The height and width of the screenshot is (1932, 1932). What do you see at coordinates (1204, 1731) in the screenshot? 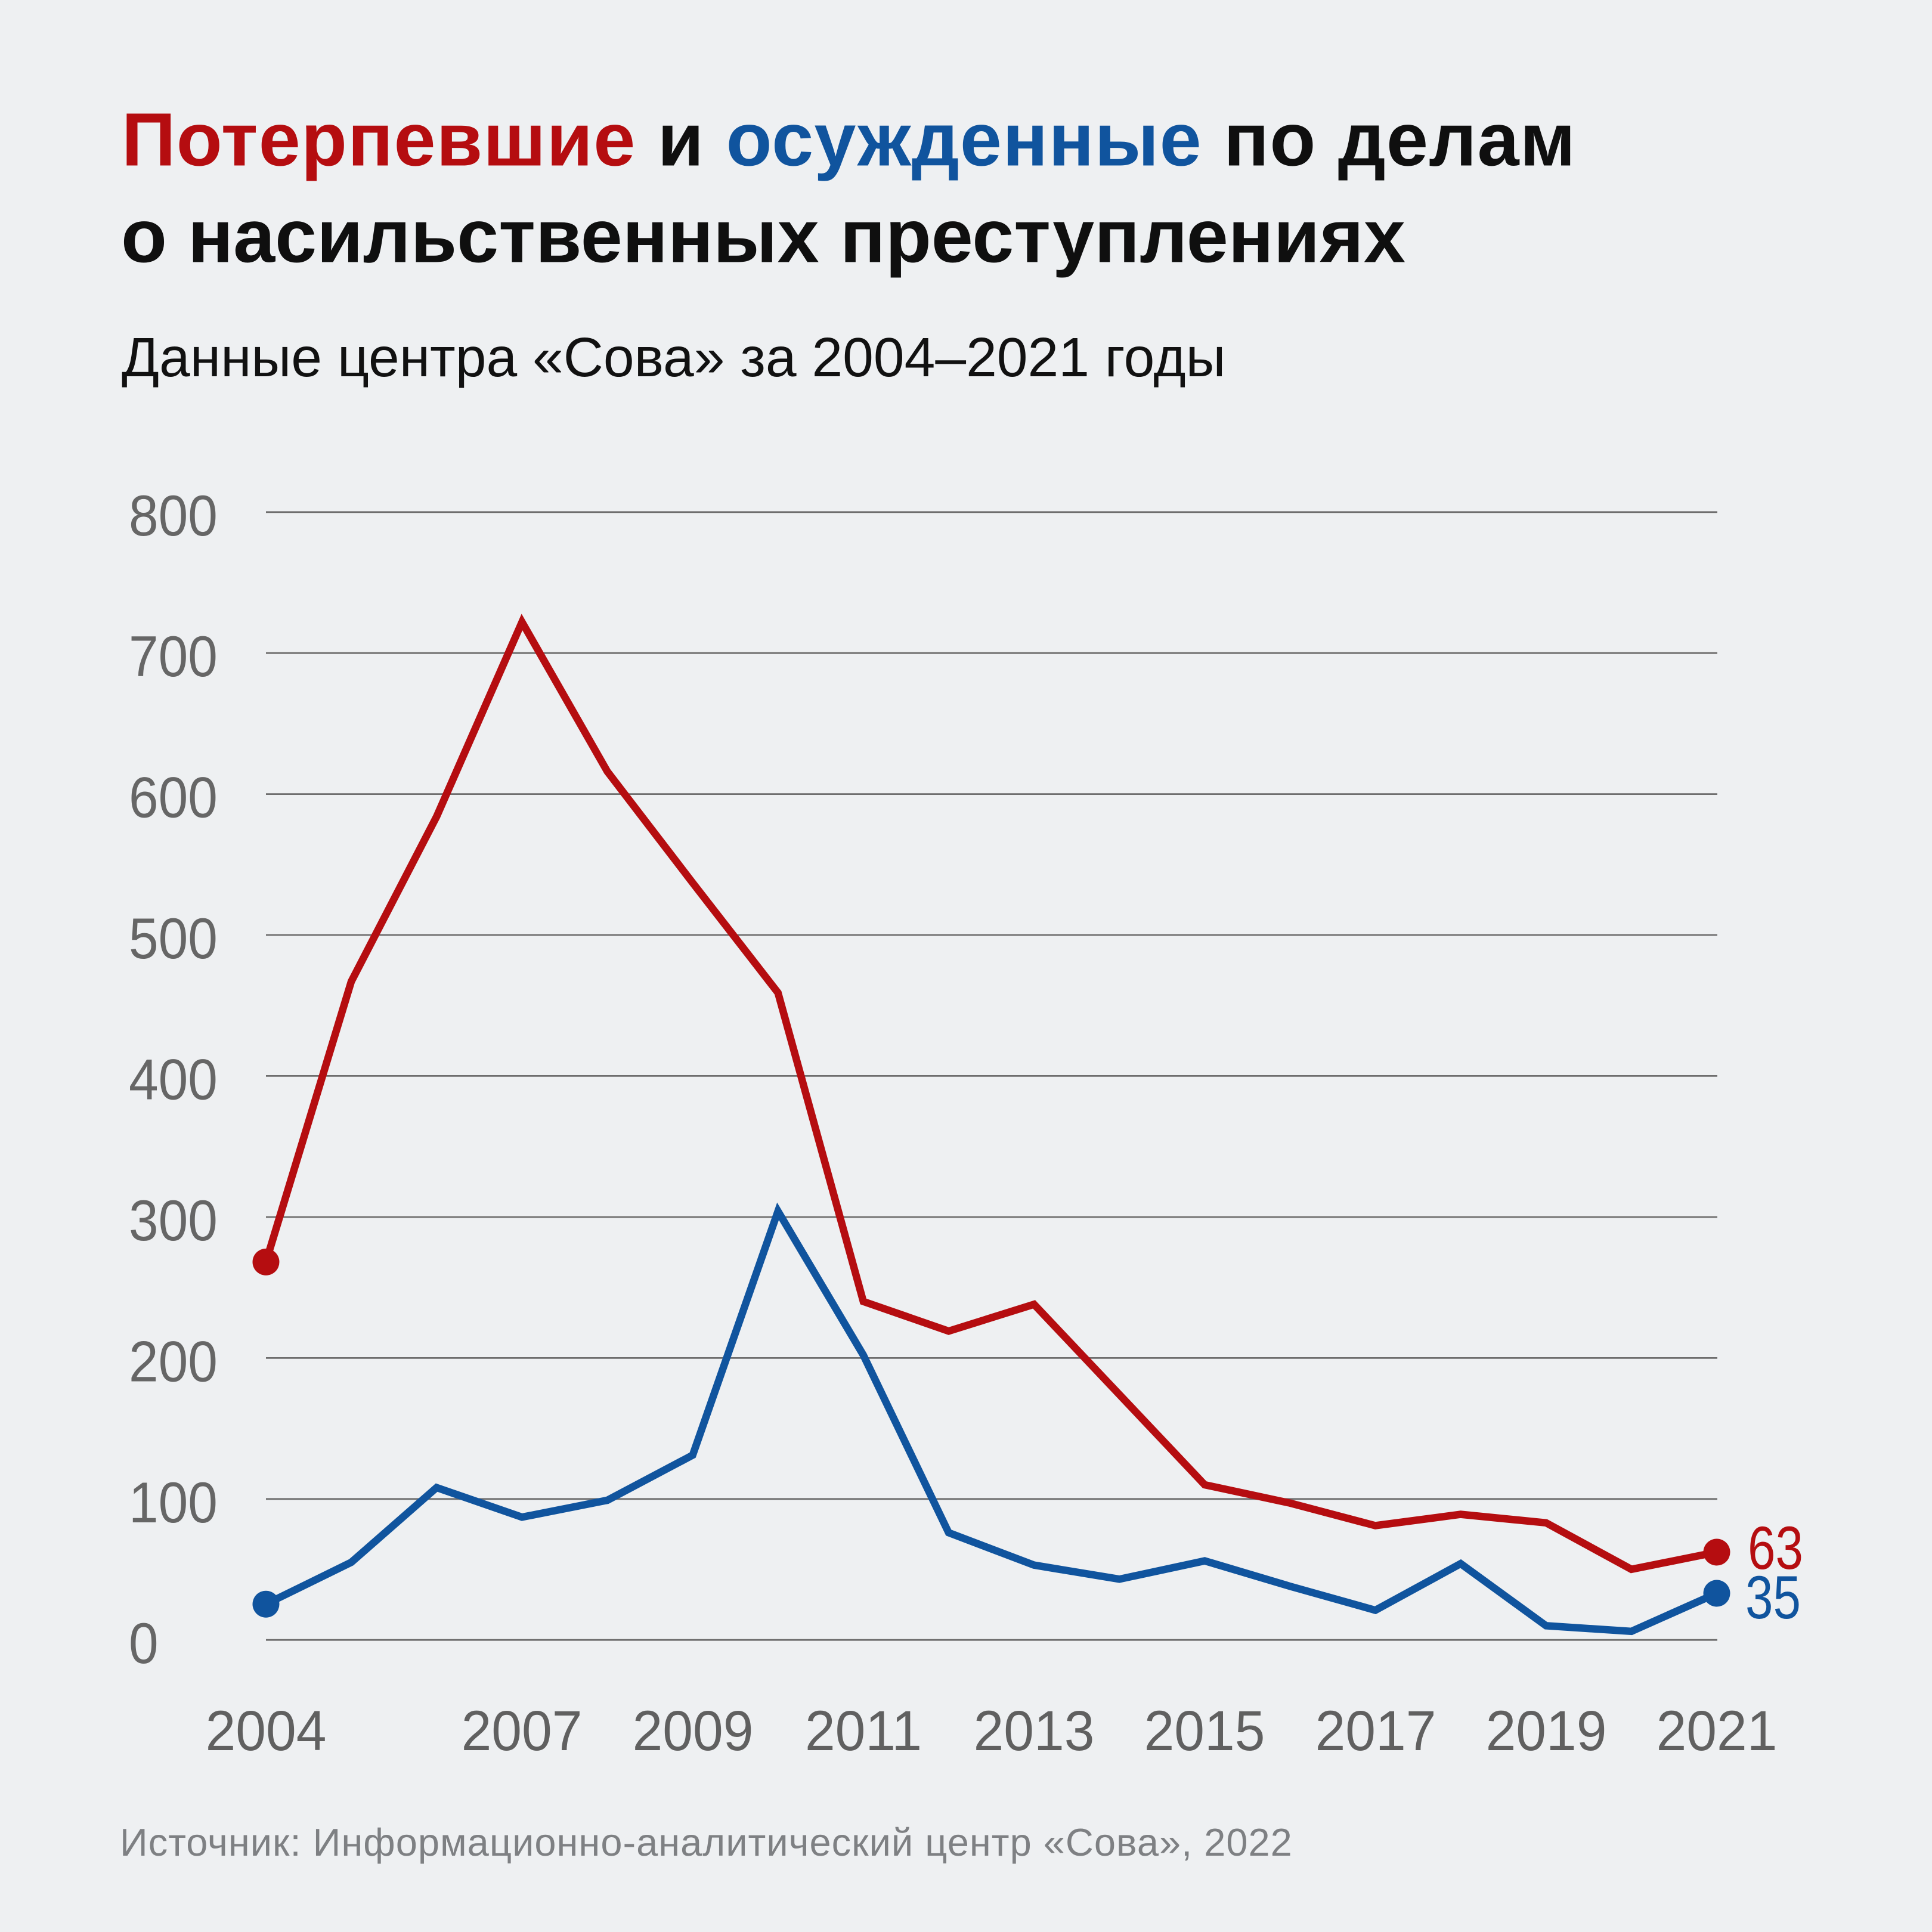
I see `svg-text: 2015` at bounding box center [1204, 1731].